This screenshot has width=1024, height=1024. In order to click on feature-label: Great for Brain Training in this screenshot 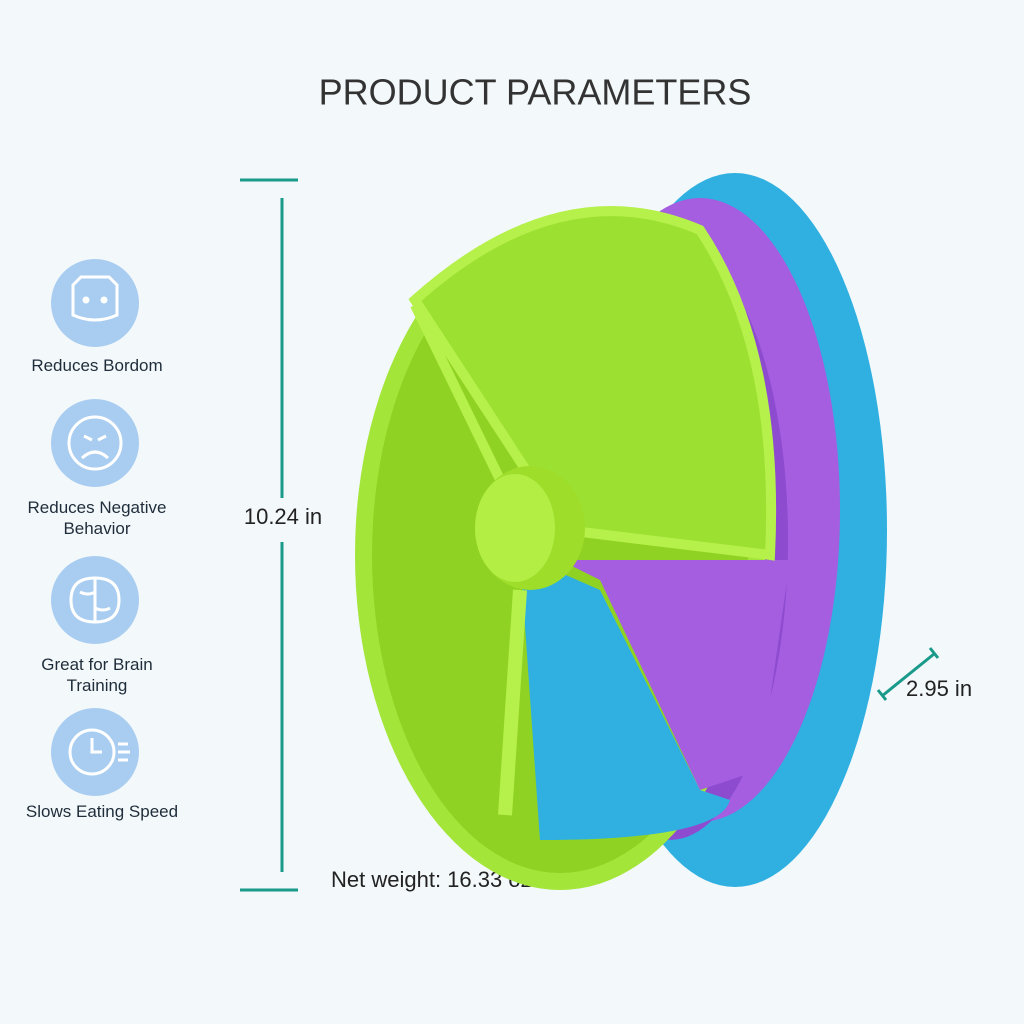, I will do `click(97, 675)`.